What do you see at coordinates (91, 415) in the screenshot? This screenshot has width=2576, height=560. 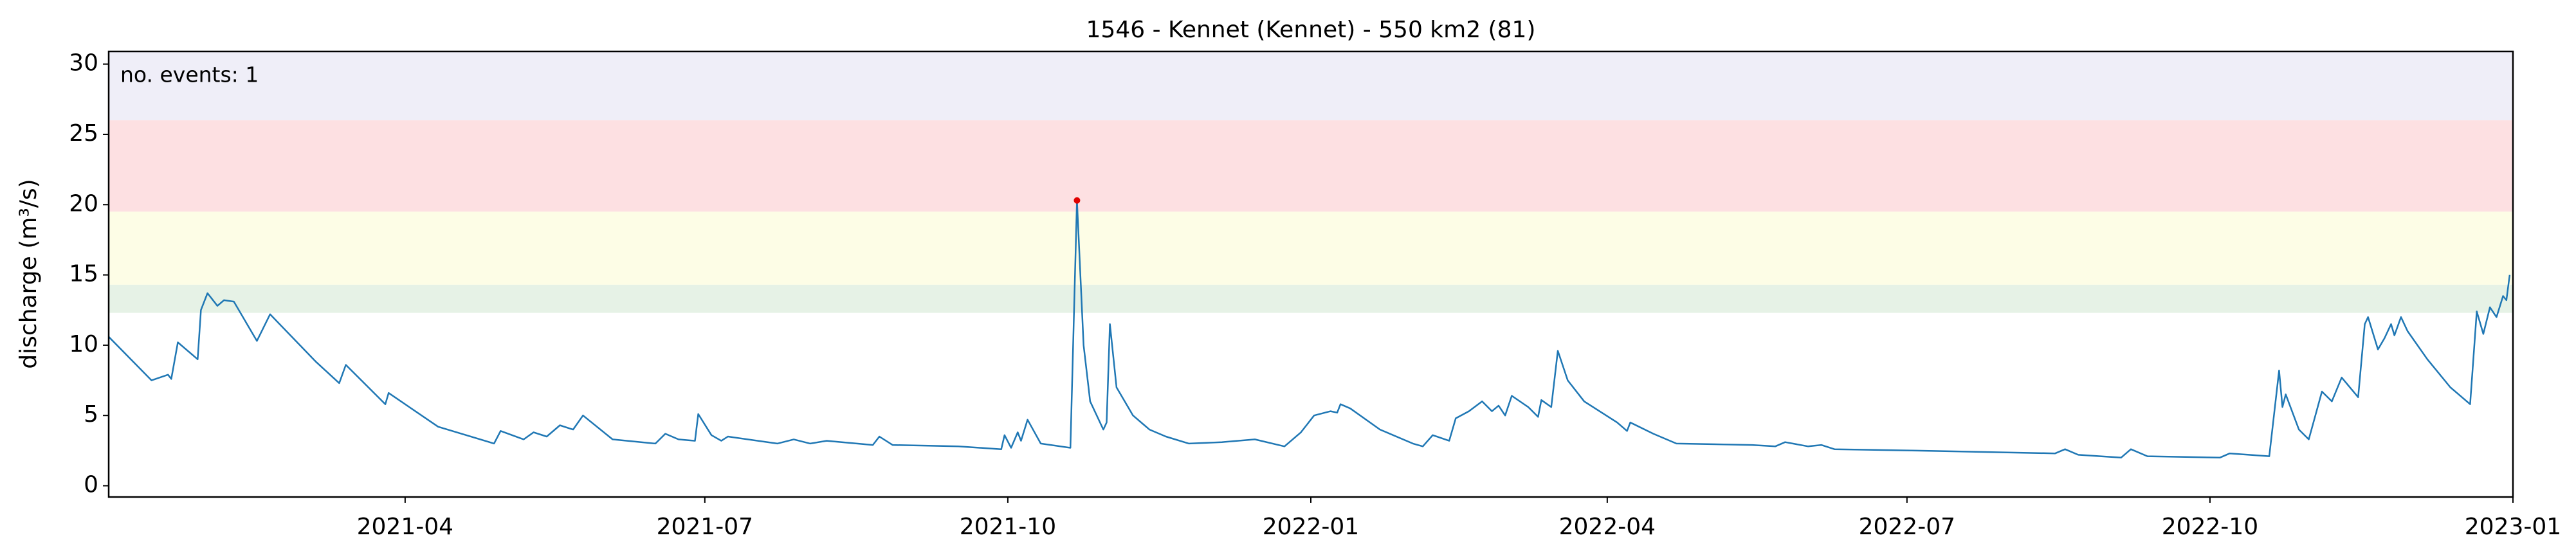 I see `y-tick-label: 5` at bounding box center [91, 415].